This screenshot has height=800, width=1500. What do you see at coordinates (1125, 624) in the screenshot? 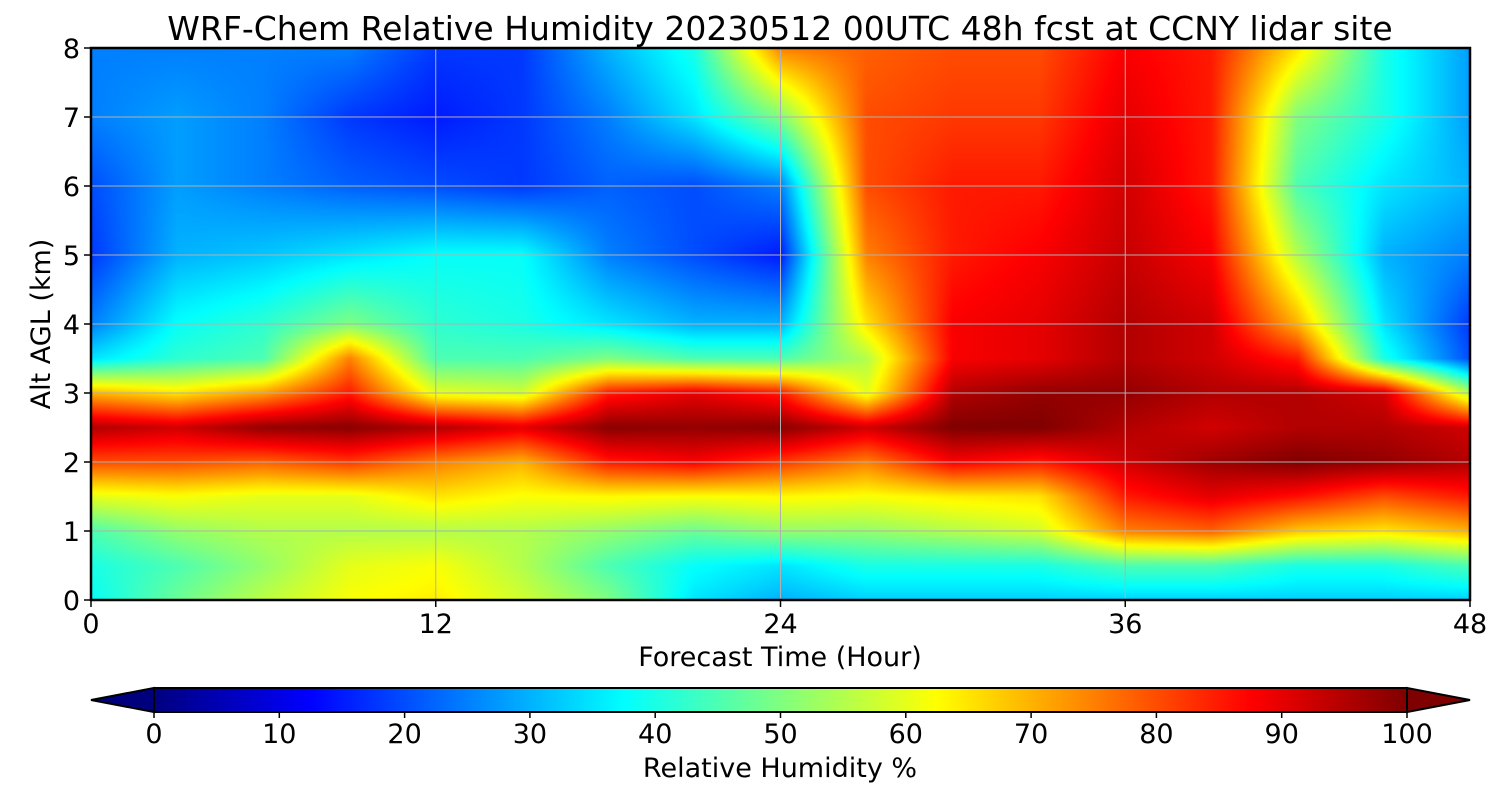
I see `x-tick-label: 36` at bounding box center [1125, 624].